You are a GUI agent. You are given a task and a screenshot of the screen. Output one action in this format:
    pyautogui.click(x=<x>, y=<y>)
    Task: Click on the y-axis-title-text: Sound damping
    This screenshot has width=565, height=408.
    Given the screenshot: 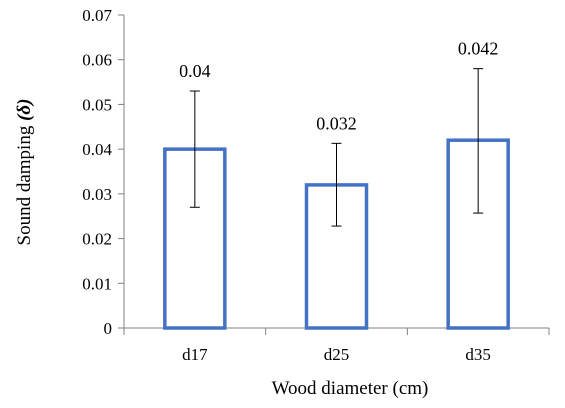 What is the action you would take?
    pyautogui.click(x=24, y=183)
    